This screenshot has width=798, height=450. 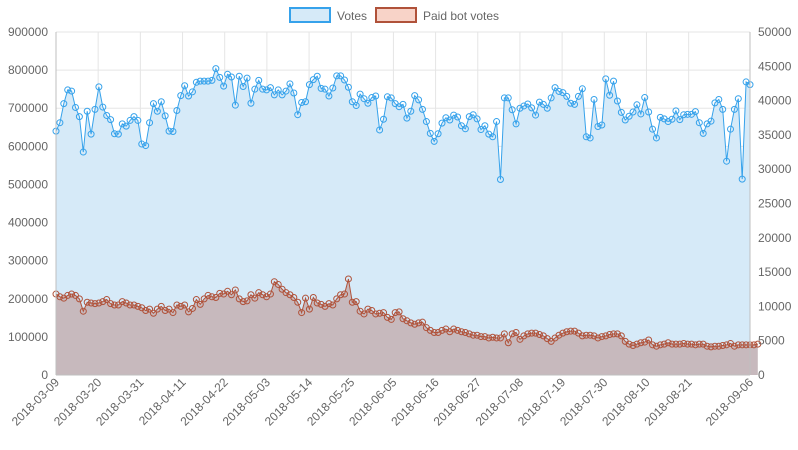 I want to click on legend-swatch-votes, so click(x=310, y=15).